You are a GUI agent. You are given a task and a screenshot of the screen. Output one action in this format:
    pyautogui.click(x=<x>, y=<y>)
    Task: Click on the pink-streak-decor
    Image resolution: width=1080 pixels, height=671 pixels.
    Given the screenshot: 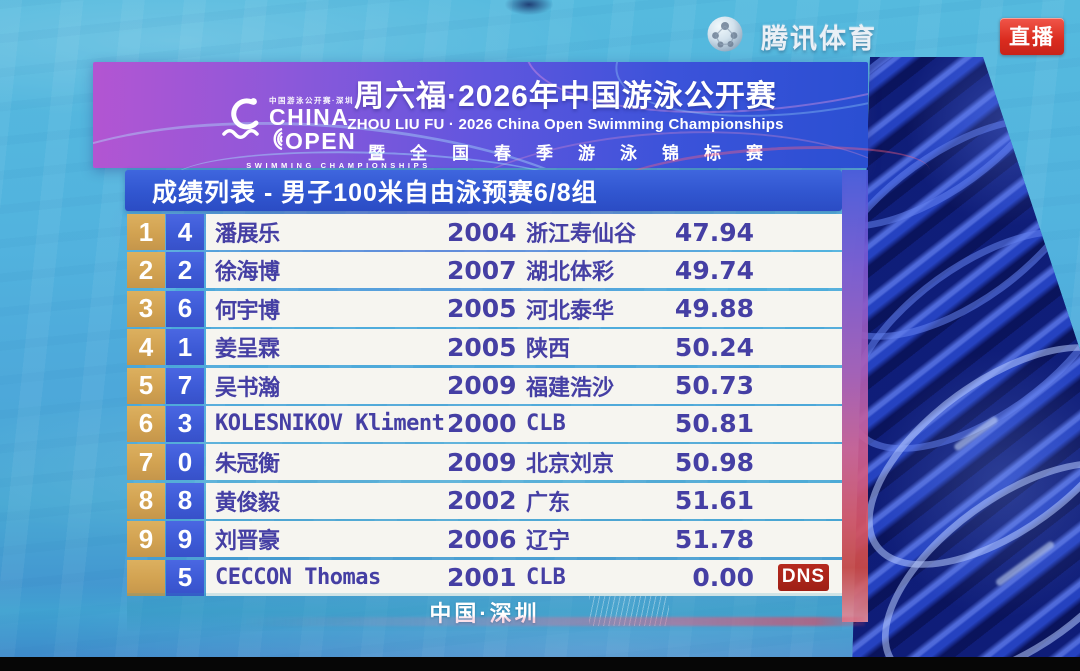 What is the action you would take?
    pyautogui.click(x=552, y=621)
    